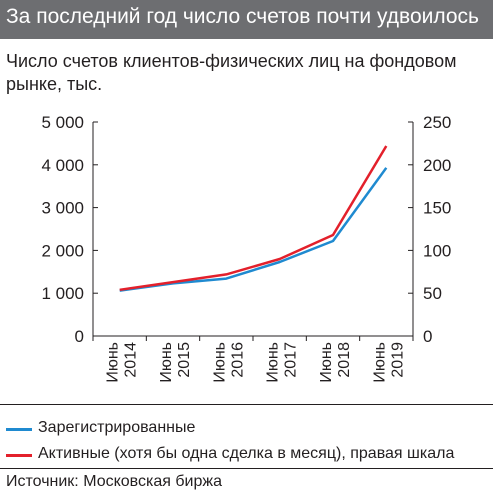  I want to click on x-tick-label: Июнь2016, so click(228, 362).